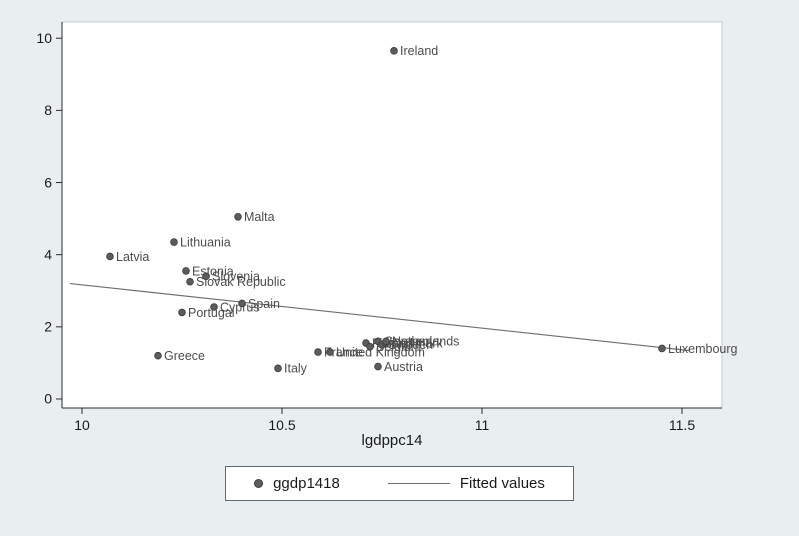 The height and width of the screenshot is (536, 799). What do you see at coordinates (259, 483) in the screenshot?
I see `dot-marker-icon` at bounding box center [259, 483].